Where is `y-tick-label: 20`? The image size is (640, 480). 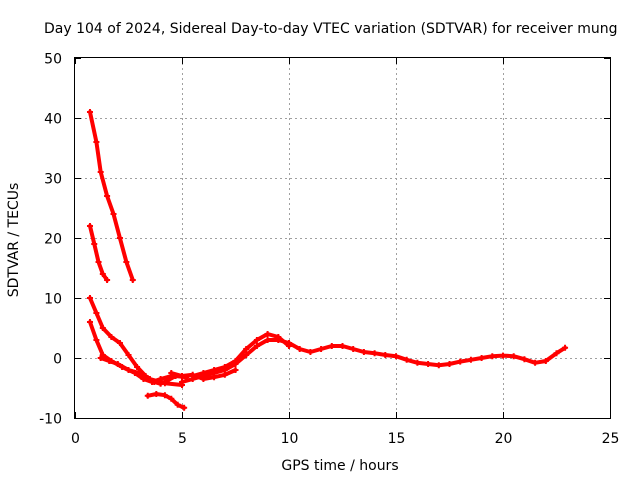 y-tick-label: 20 is located at coordinates (53, 240).